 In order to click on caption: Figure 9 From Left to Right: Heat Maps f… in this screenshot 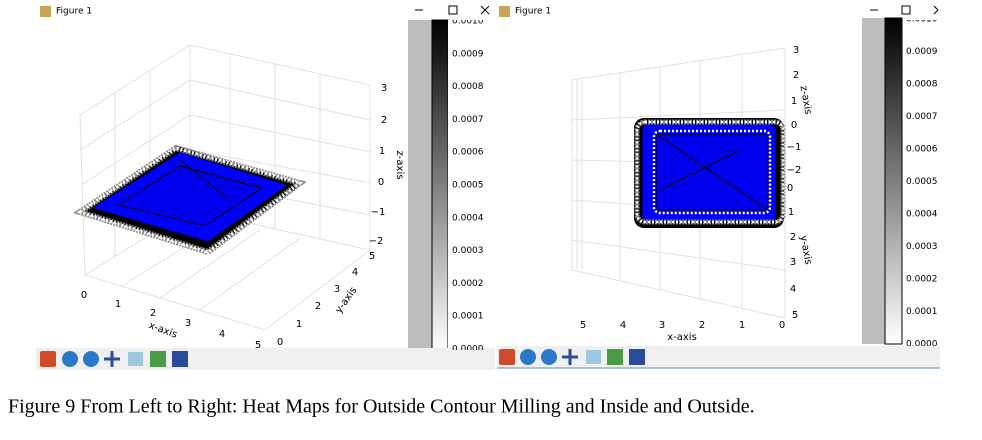, I will do `click(381, 407)`.